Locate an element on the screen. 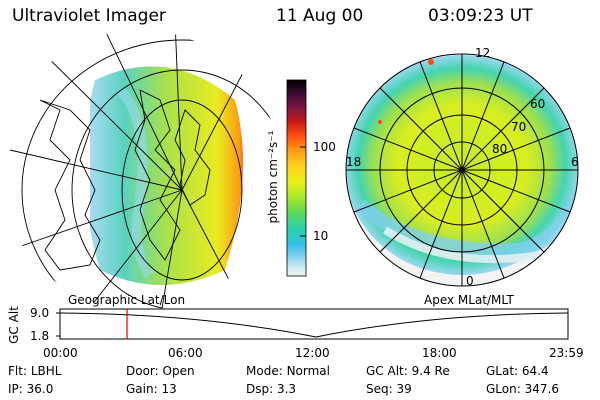  footer-seq: Seq: 39 is located at coordinates (389, 389).